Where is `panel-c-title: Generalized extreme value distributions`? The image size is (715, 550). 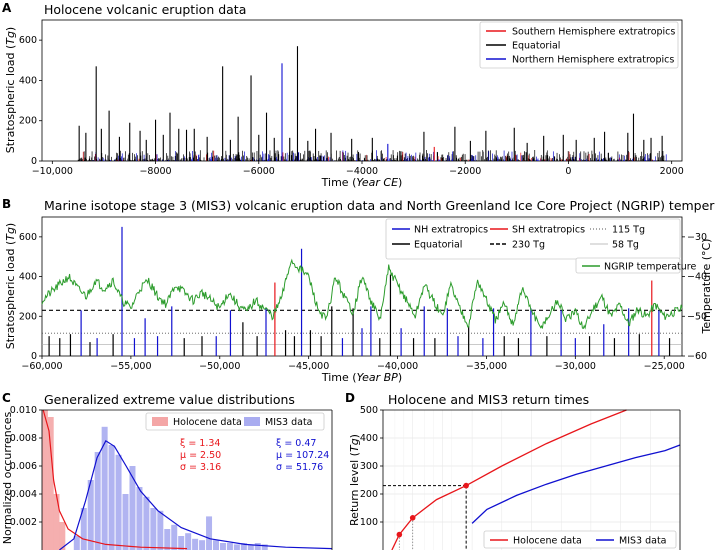
panel-c-title: Generalized extreme value distributions is located at coordinates (169, 399).